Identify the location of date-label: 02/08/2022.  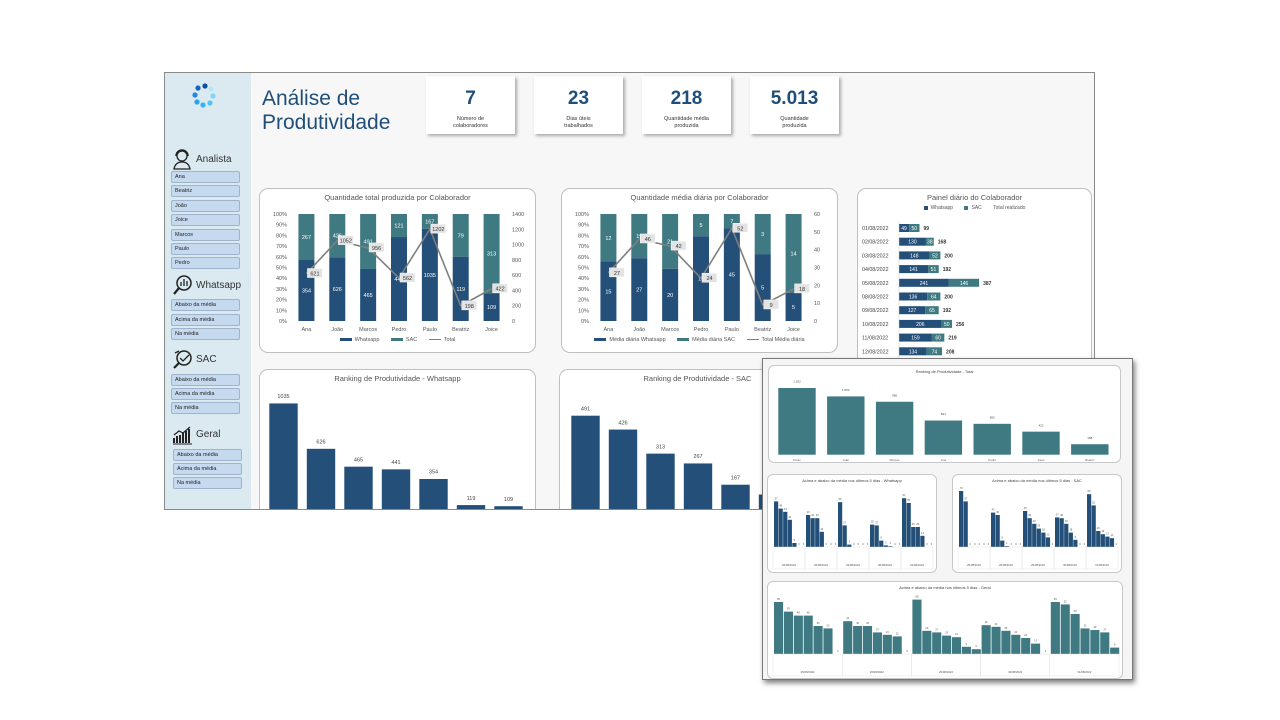
(875, 243).